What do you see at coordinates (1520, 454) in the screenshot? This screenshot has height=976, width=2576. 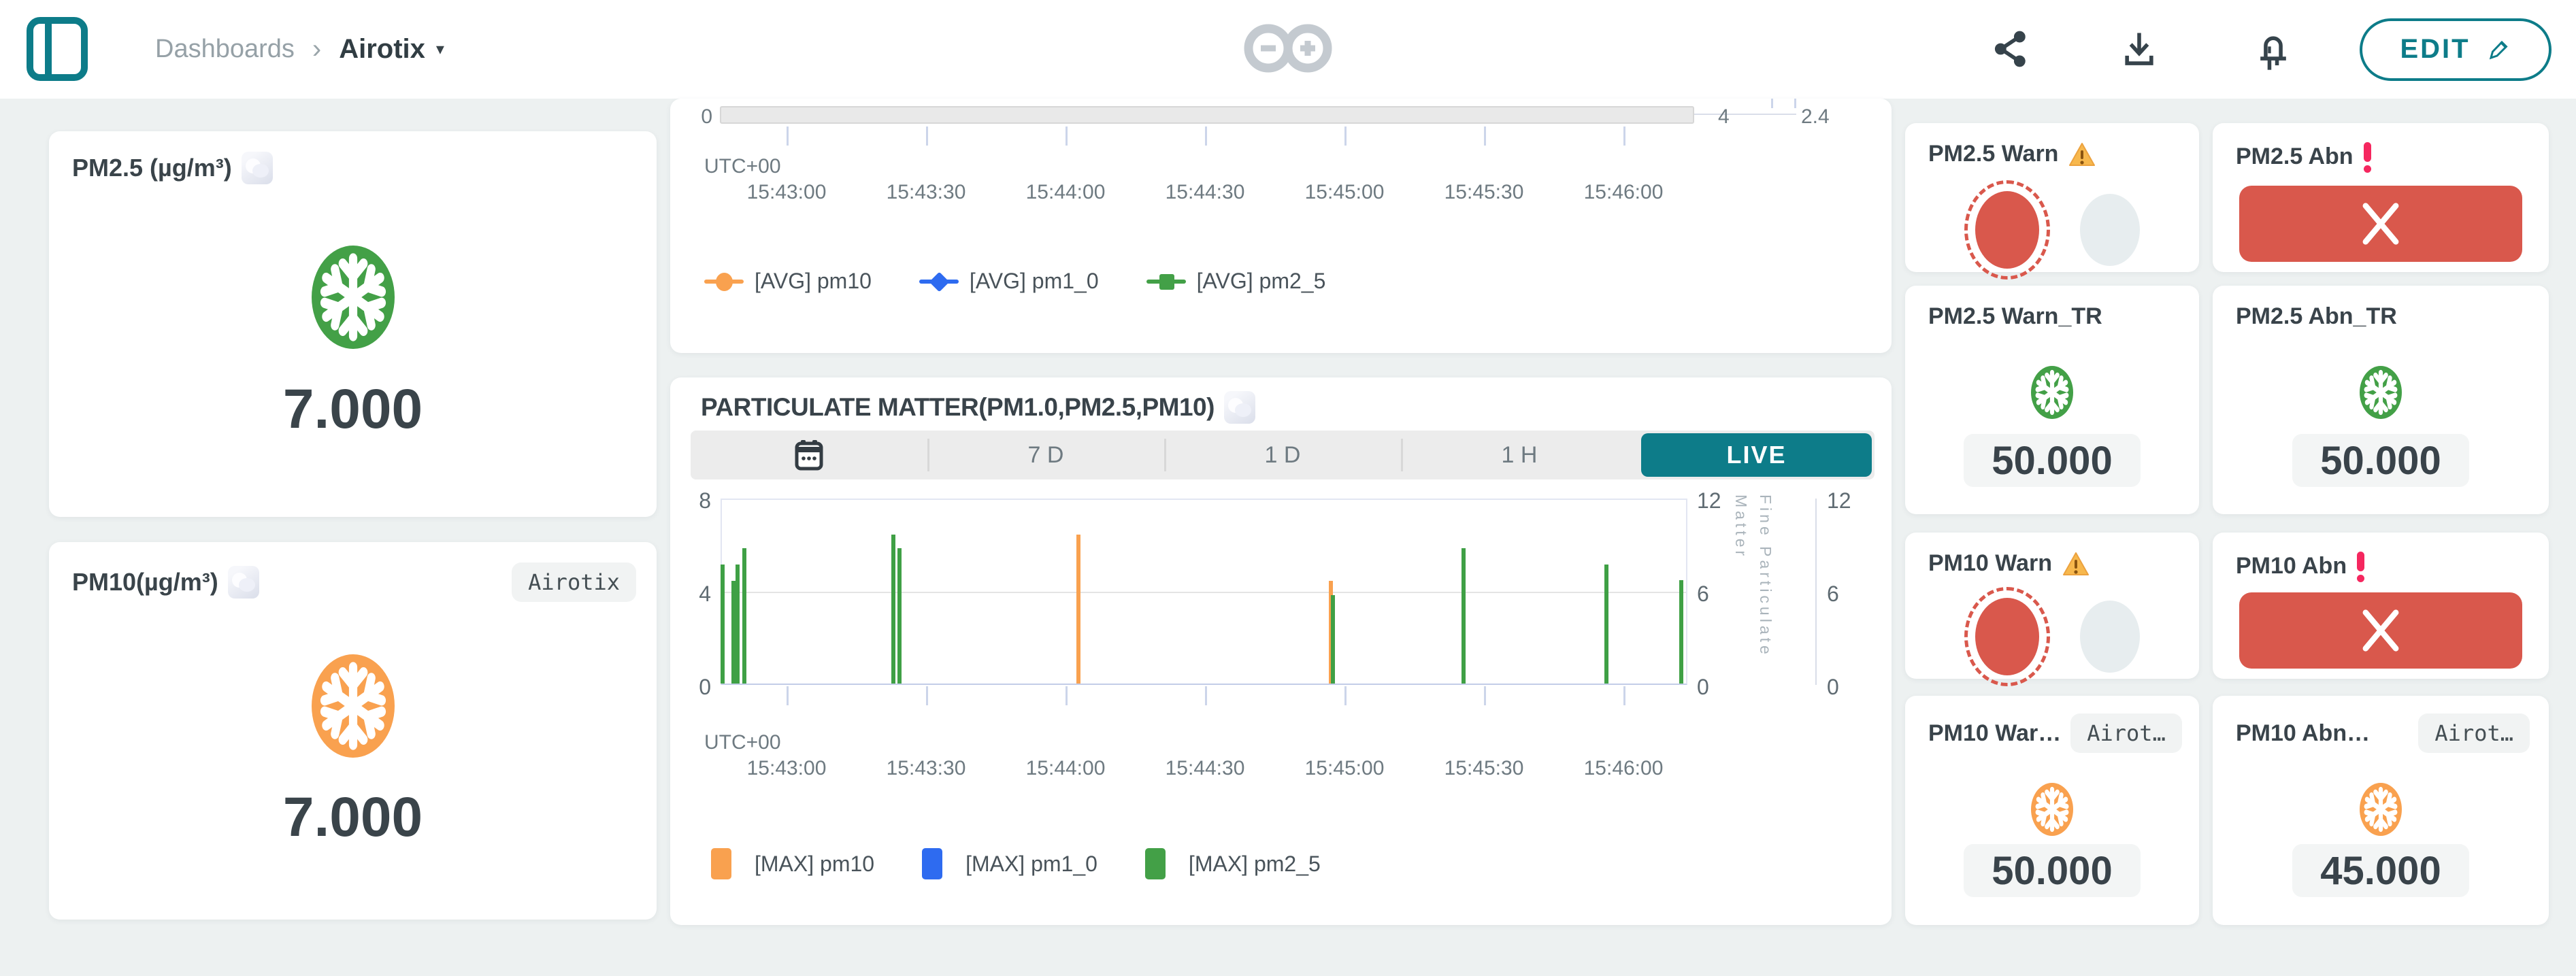 I see `range-button-1h: 1 H` at bounding box center [1520, 454].